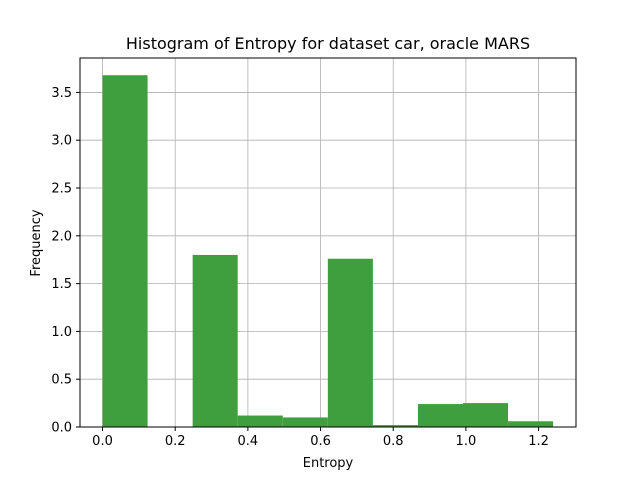 This screenshot has height=480, width=640. What do you see at coordinates (61, 236) in the screenshot?
I see `y-tick-label: 2.0` at bounding box center [61, 236].